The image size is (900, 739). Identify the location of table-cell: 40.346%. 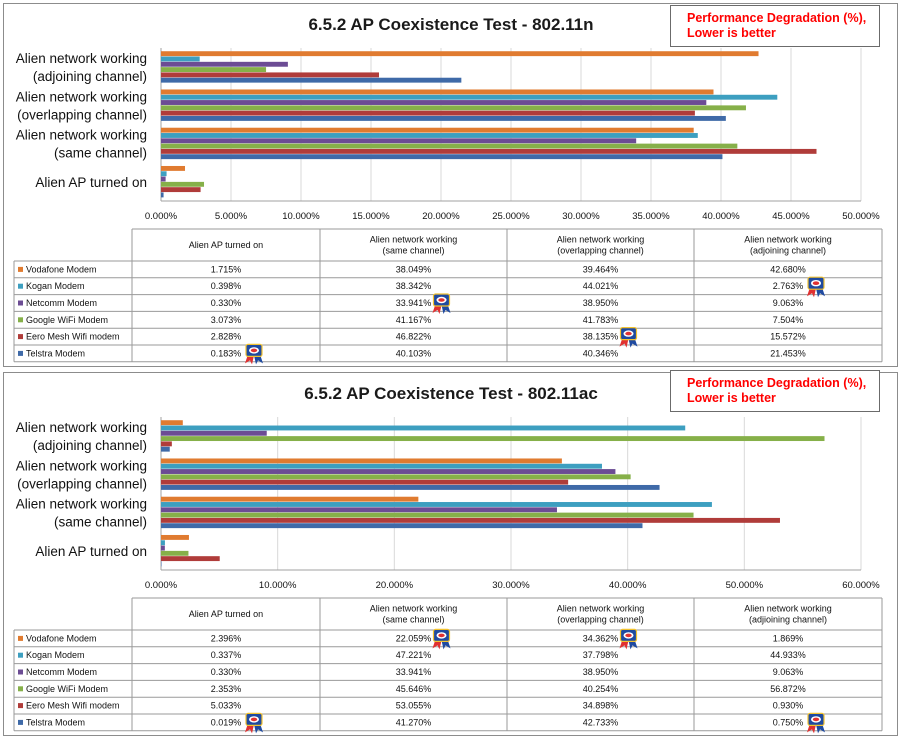
(601, 353).